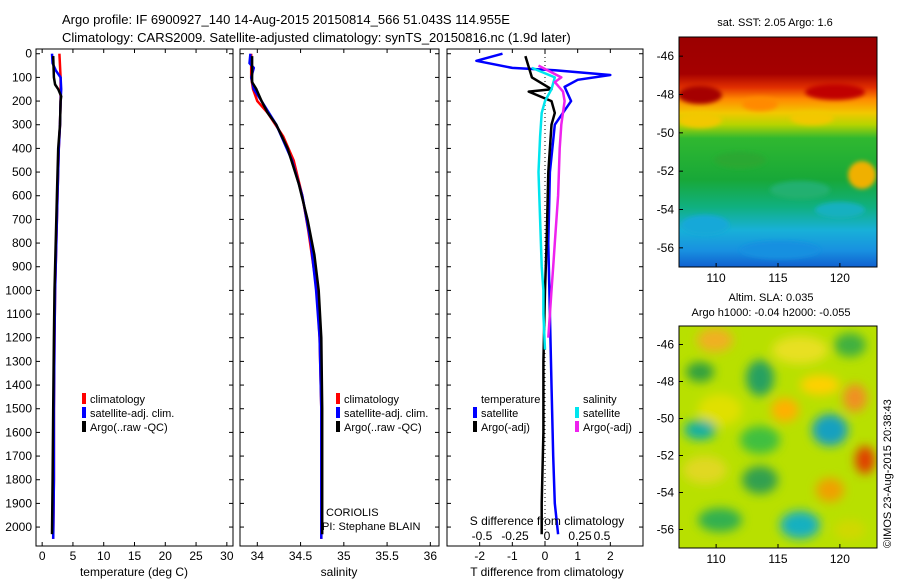 The image size is (900, 580). What do you see at coordinates (515, 536) in the screenshot?
I see `s-diff-tick: -0.25` at bounding box center [515, 536].